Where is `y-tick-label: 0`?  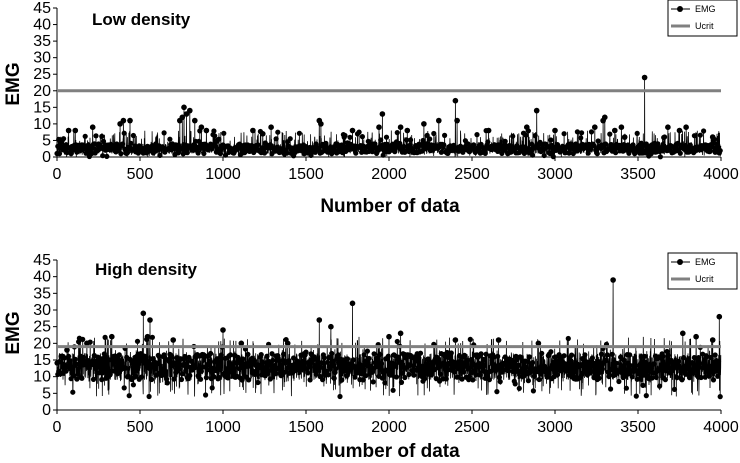 y-tick-label: 0 is located at coordinates (46, 157).